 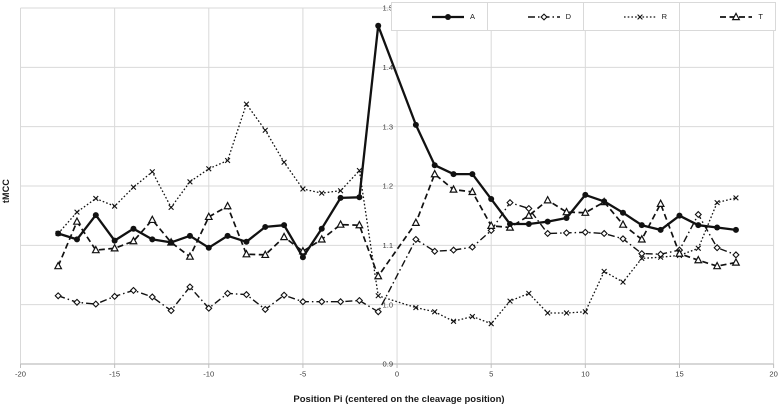 I want to click on svg-text: -15, so click(x=114, y=374).